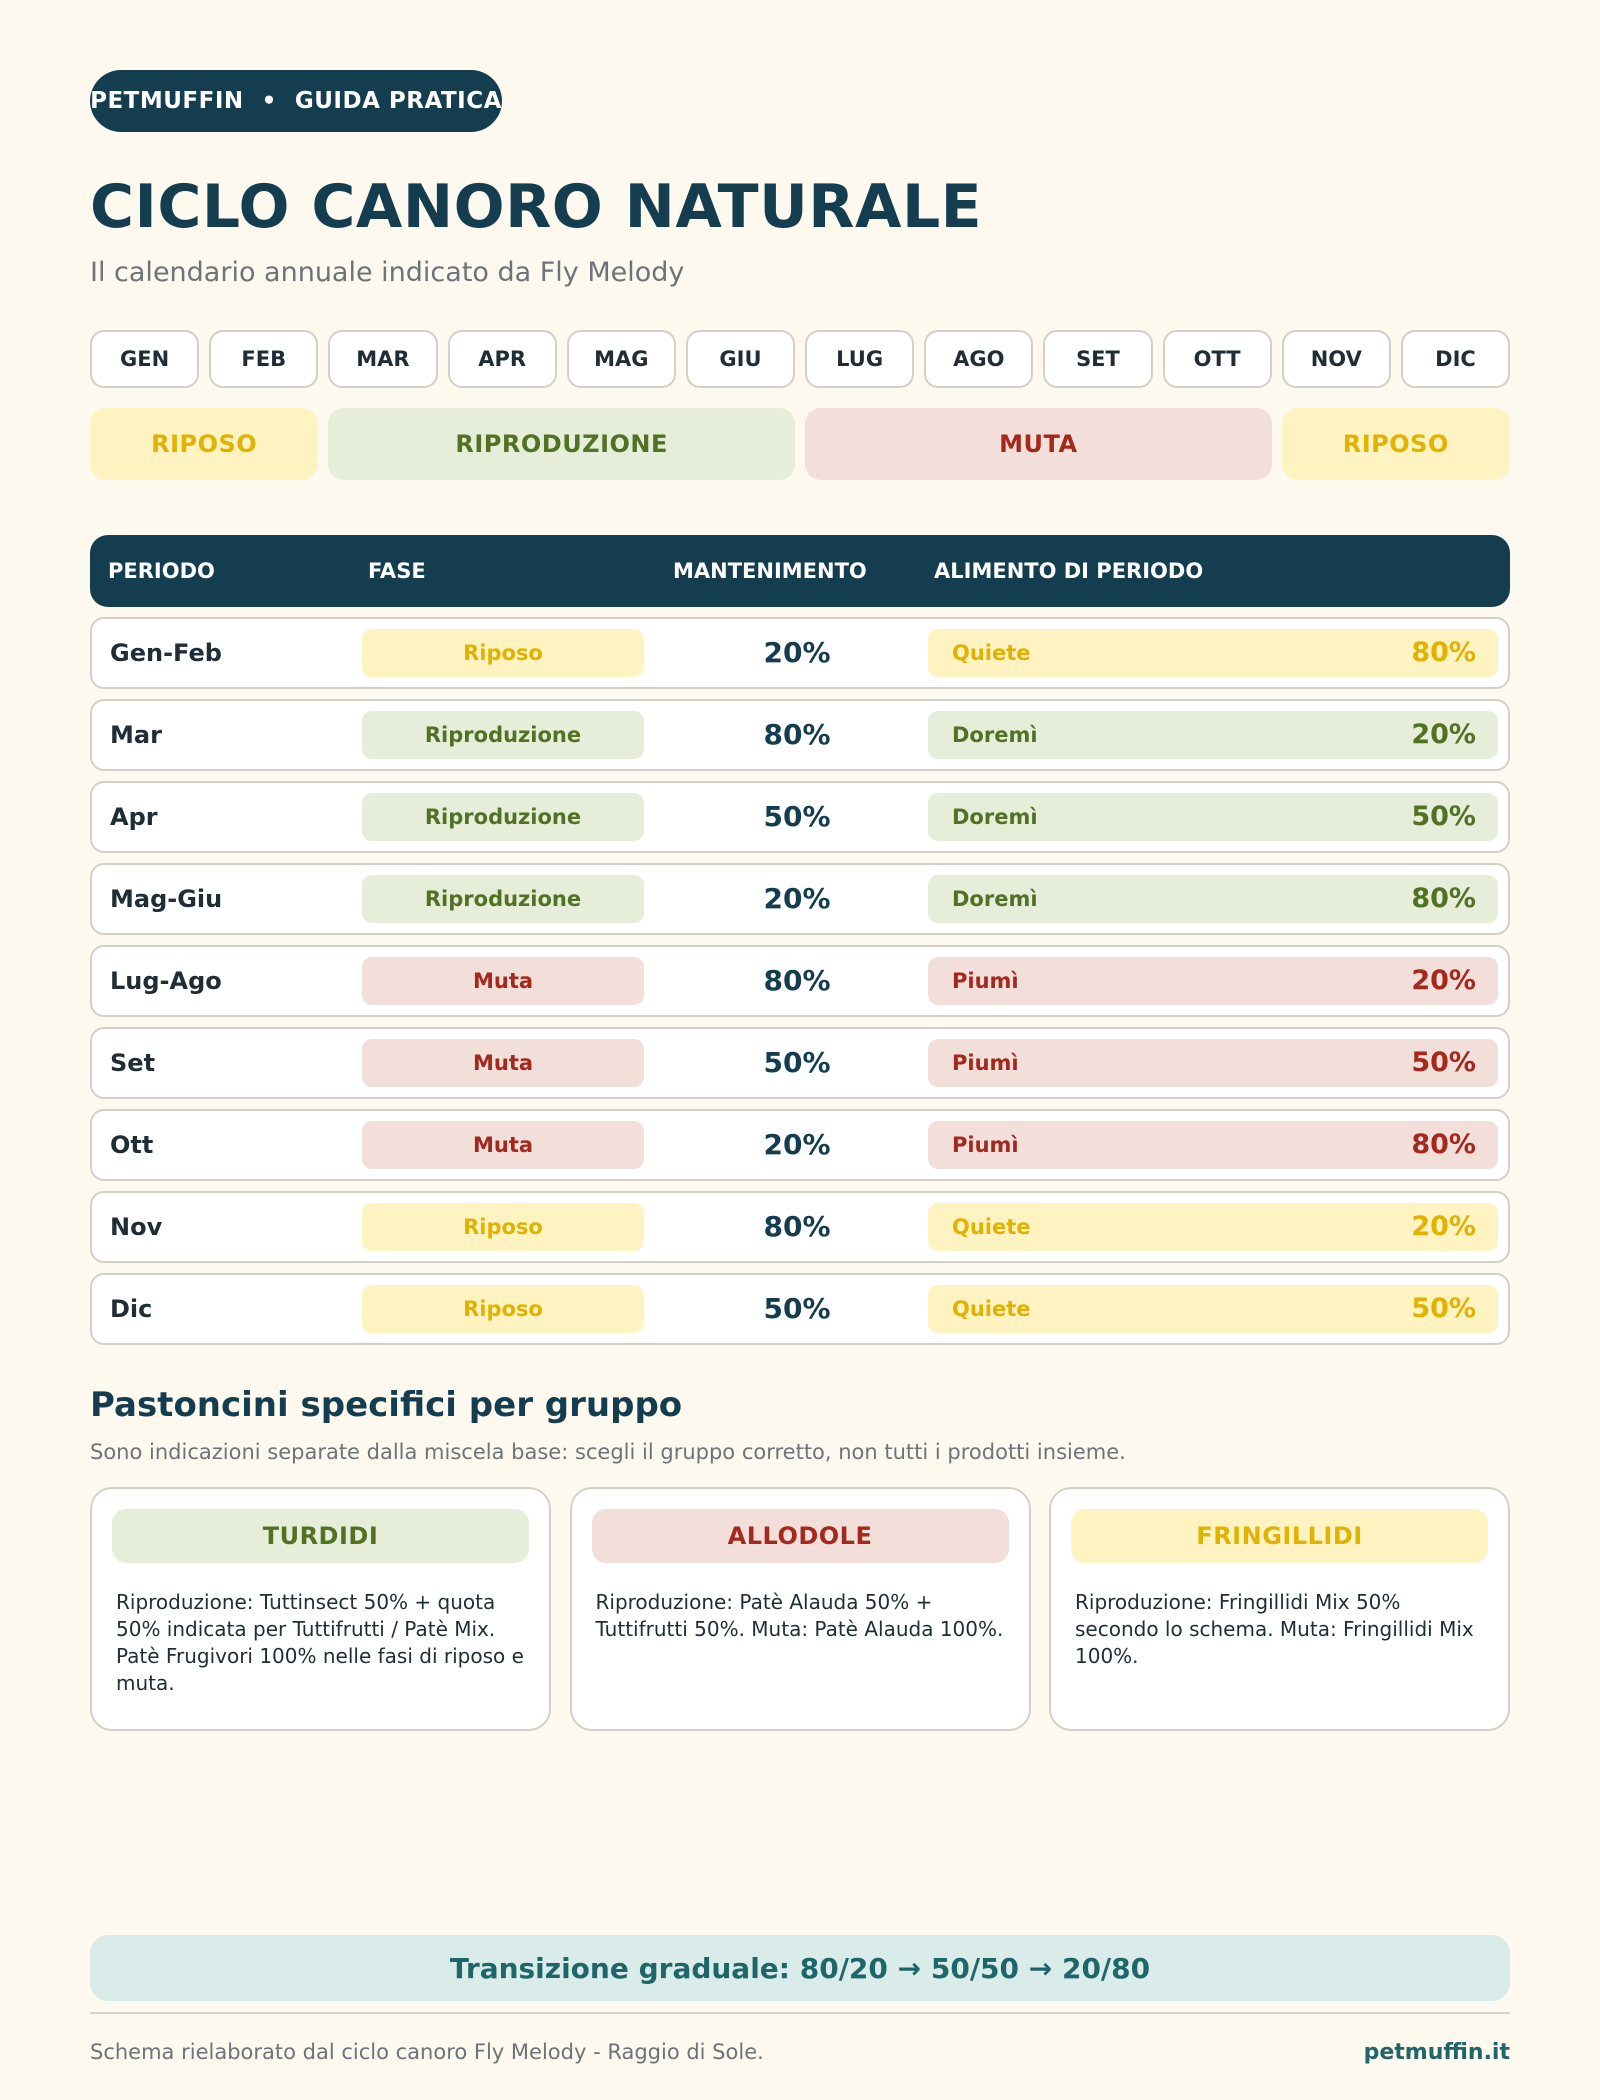 This screenshot has height=2100, width=1600. What do you see at coordinates (166, 981) in the screenshot?
I see `row-period: Lug-Ago` at bounding box center [166, 981].